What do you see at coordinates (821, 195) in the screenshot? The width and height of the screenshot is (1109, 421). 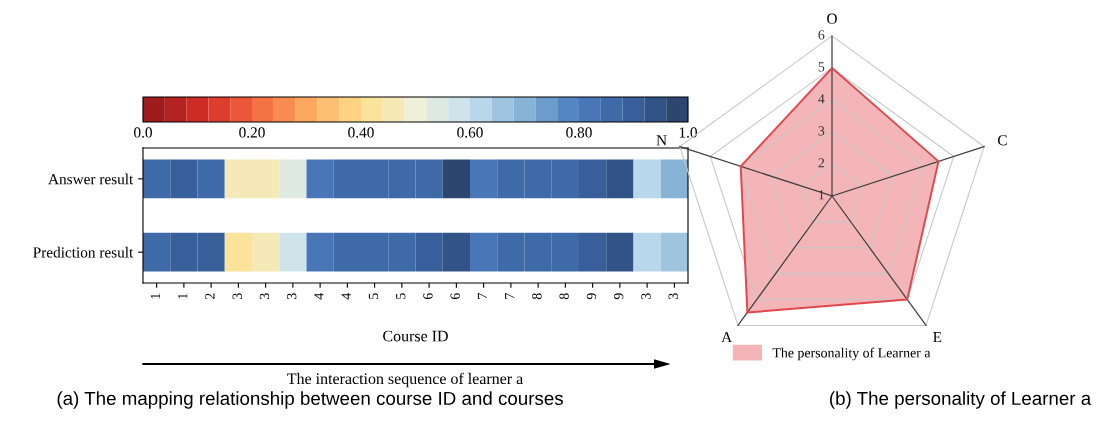 I see `y-tick-label: 1` at bounding box center [821, 195].